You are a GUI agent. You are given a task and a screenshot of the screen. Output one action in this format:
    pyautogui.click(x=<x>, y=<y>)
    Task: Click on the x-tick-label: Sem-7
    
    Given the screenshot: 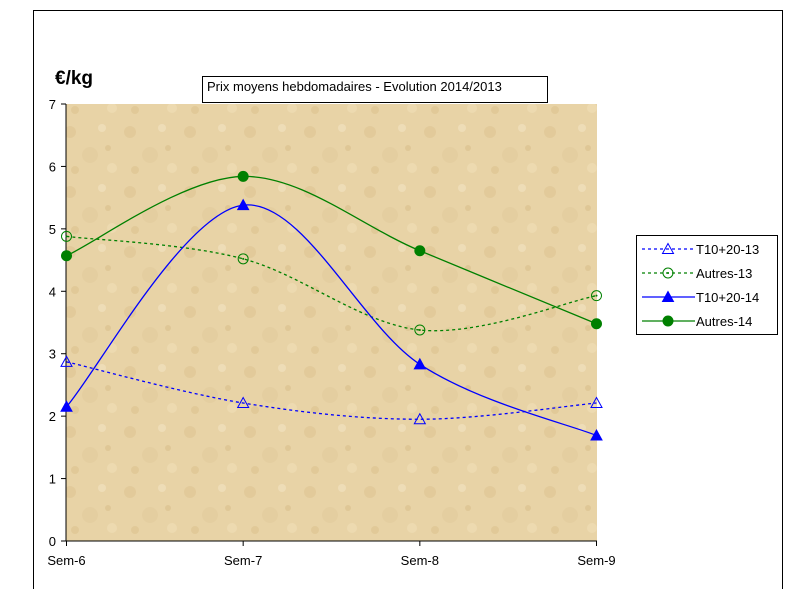 What is the action you would take?
    pyautogui.click(x=243, y=560)
    